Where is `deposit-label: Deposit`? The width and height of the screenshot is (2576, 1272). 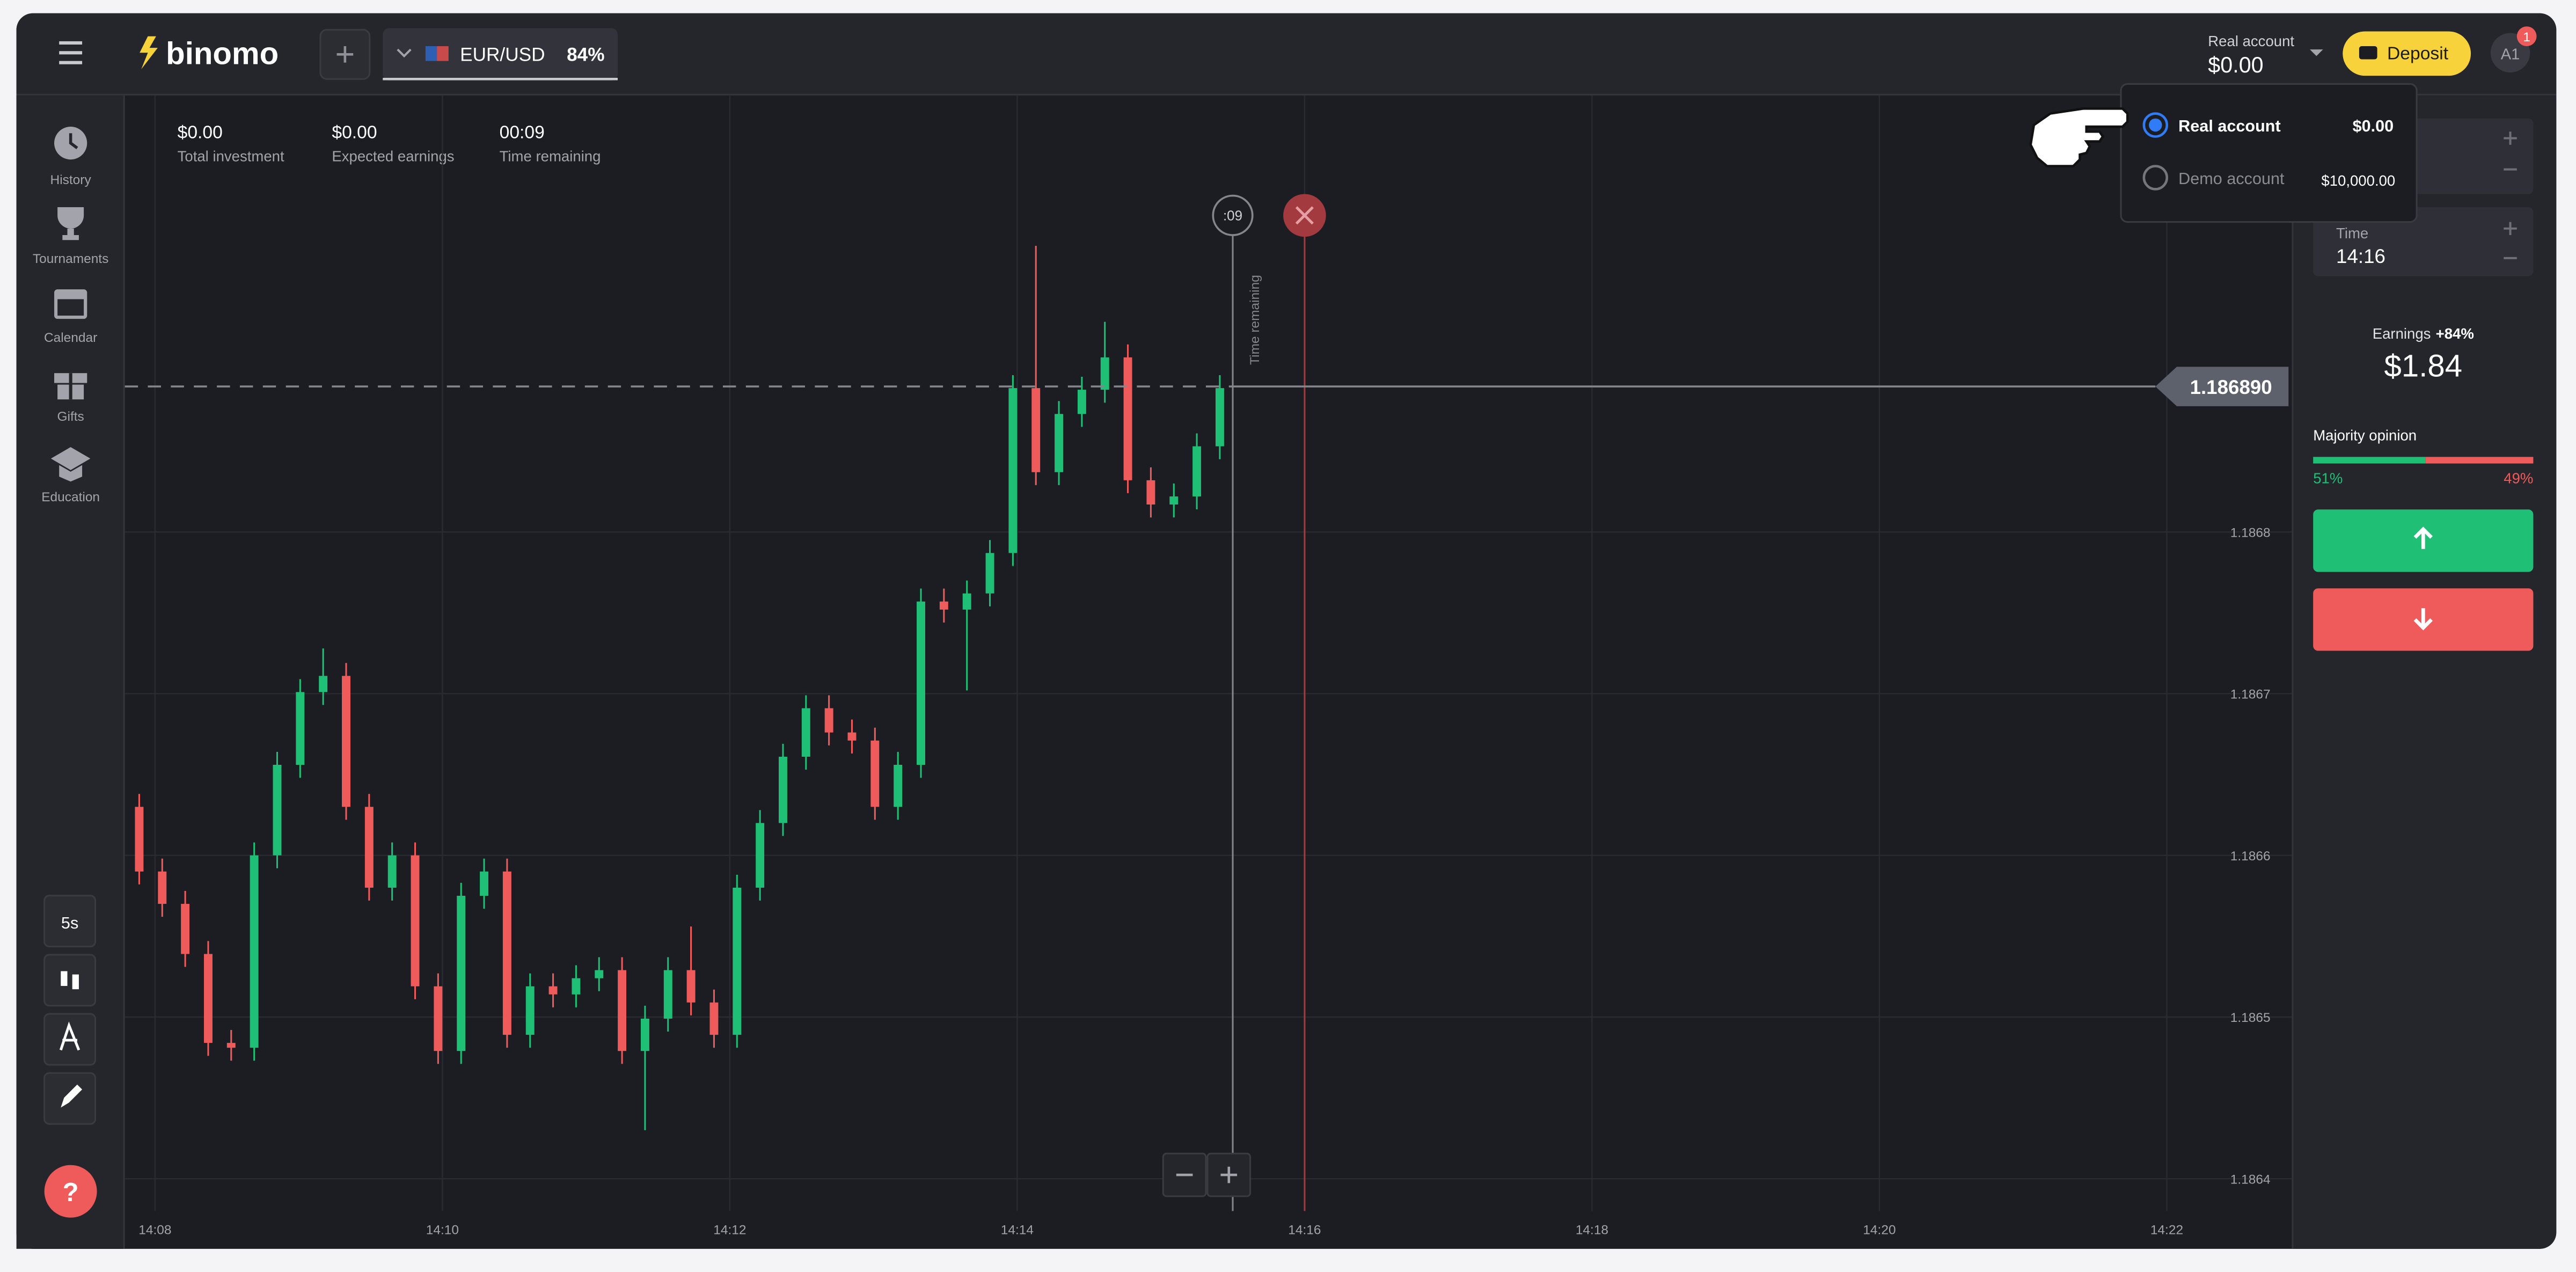 deposit-label: Deposit is located at coordinates (2418, 54).